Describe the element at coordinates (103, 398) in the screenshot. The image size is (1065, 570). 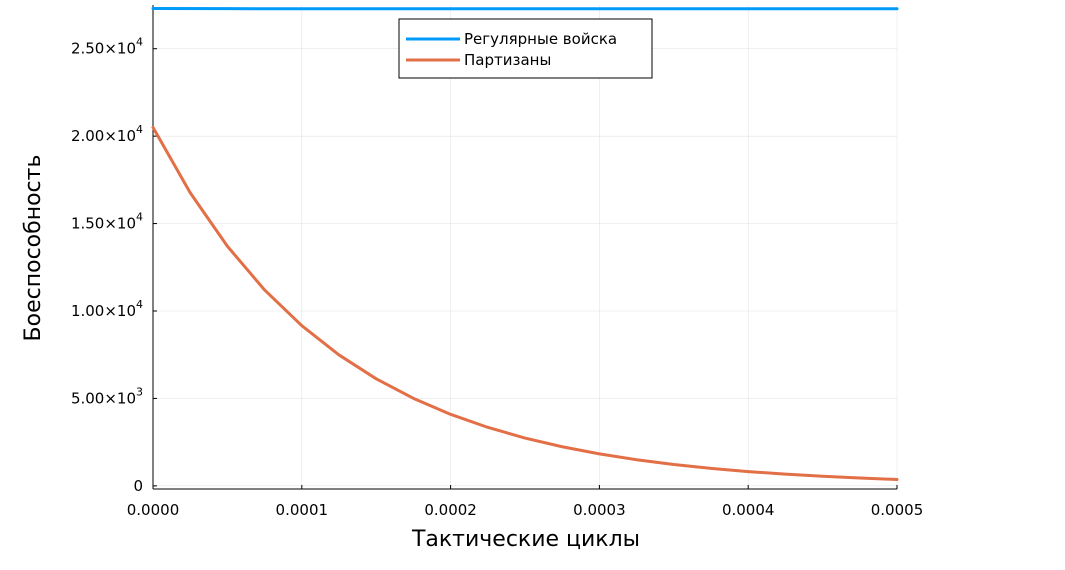
I see `y-tick-mantissa: 5.00×10` at that location.